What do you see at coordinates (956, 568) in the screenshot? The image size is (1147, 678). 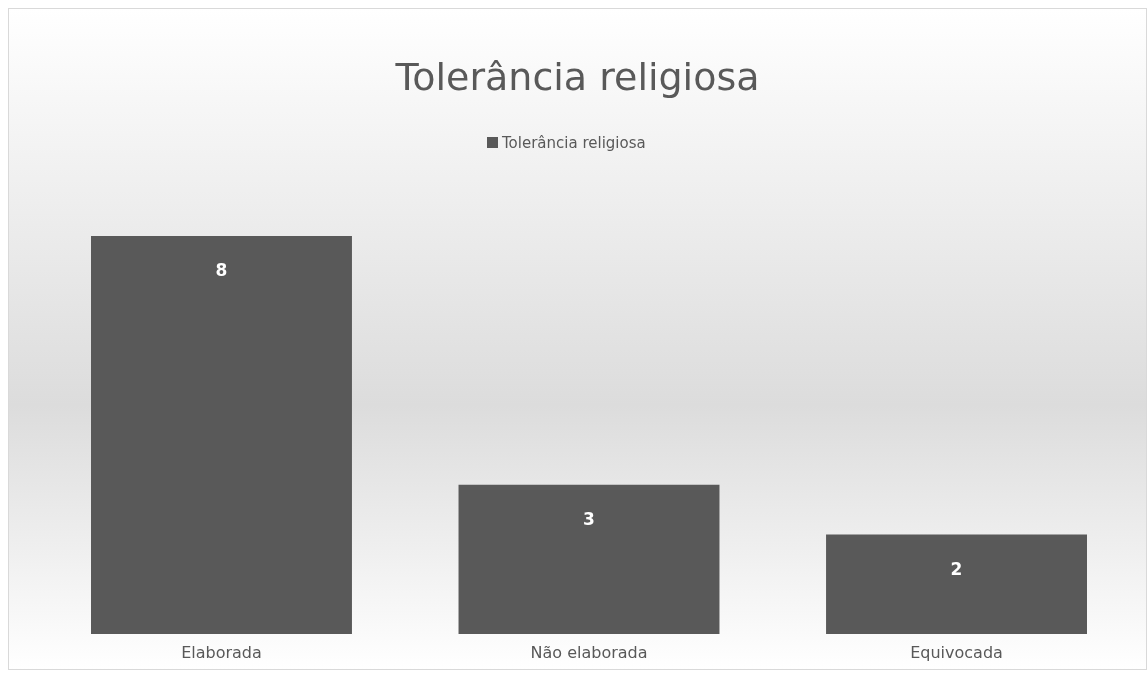 I see `data-label: 2` at bounding box center [956, 568].